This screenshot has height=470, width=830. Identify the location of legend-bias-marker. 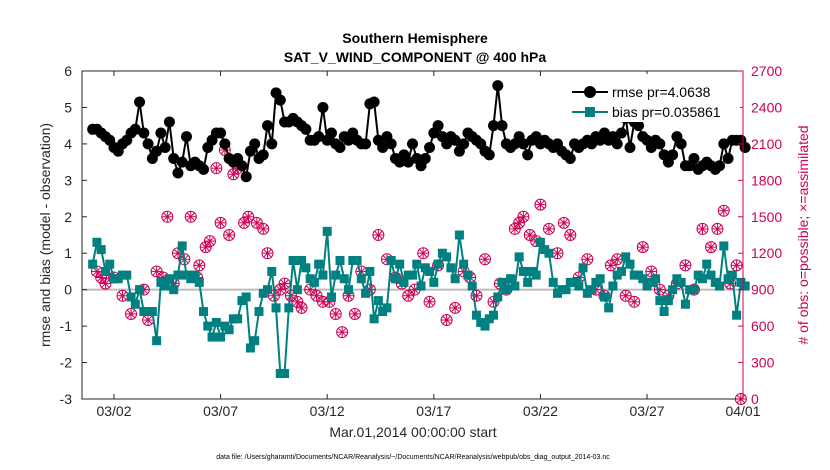
(590, 112).